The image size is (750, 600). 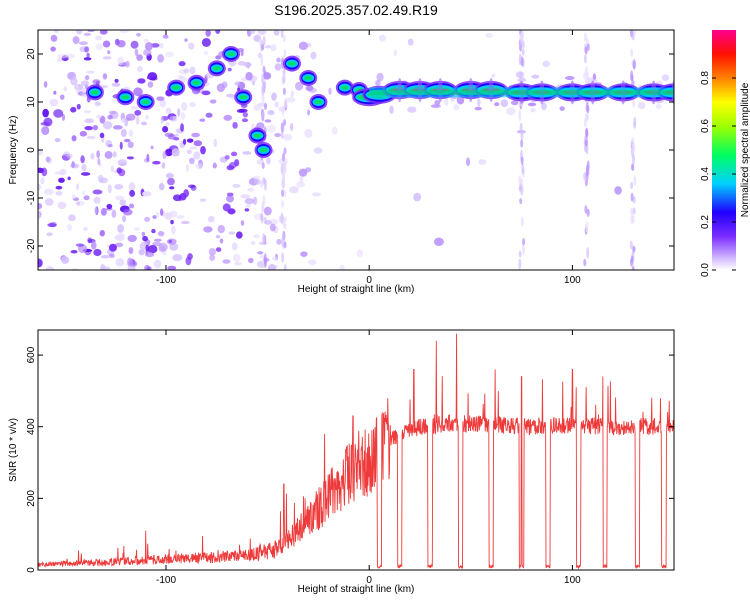 I want to click on snr-y-tick-label-0: 0, so click(x=31, y=570).